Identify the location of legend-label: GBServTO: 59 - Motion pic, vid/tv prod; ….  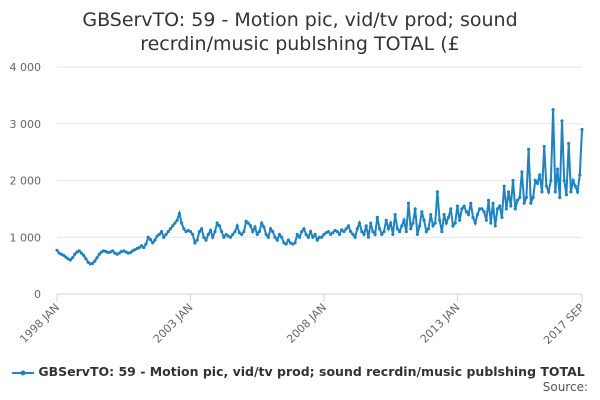
(314, 371).